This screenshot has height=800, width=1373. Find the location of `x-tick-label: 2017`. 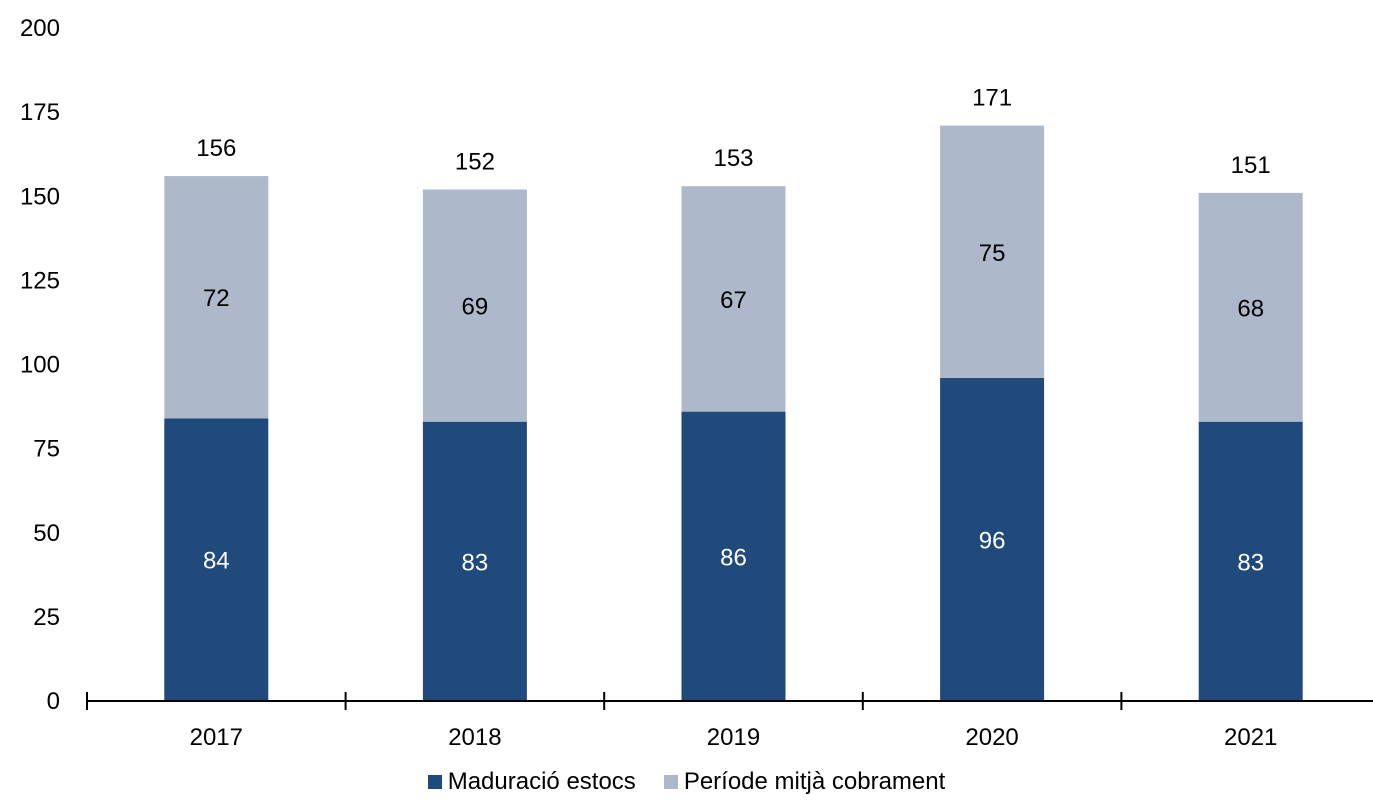

x-tick-label: 2017 is located at coordinates (216, 737).